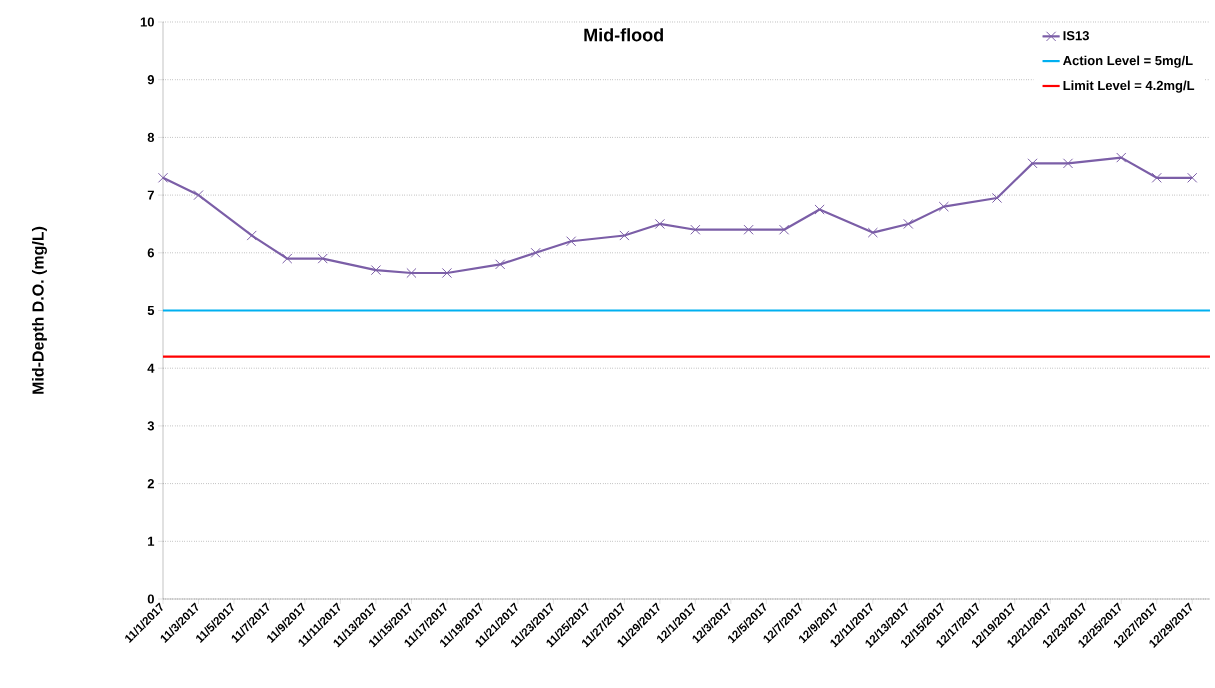 The width and height of the screenshot is (1215, 688). What do you see at coordinates (1128, 61) in the screenshot?
I see `legend-label: Action Level = 5mg/L` at bounding box center [1128, 61].